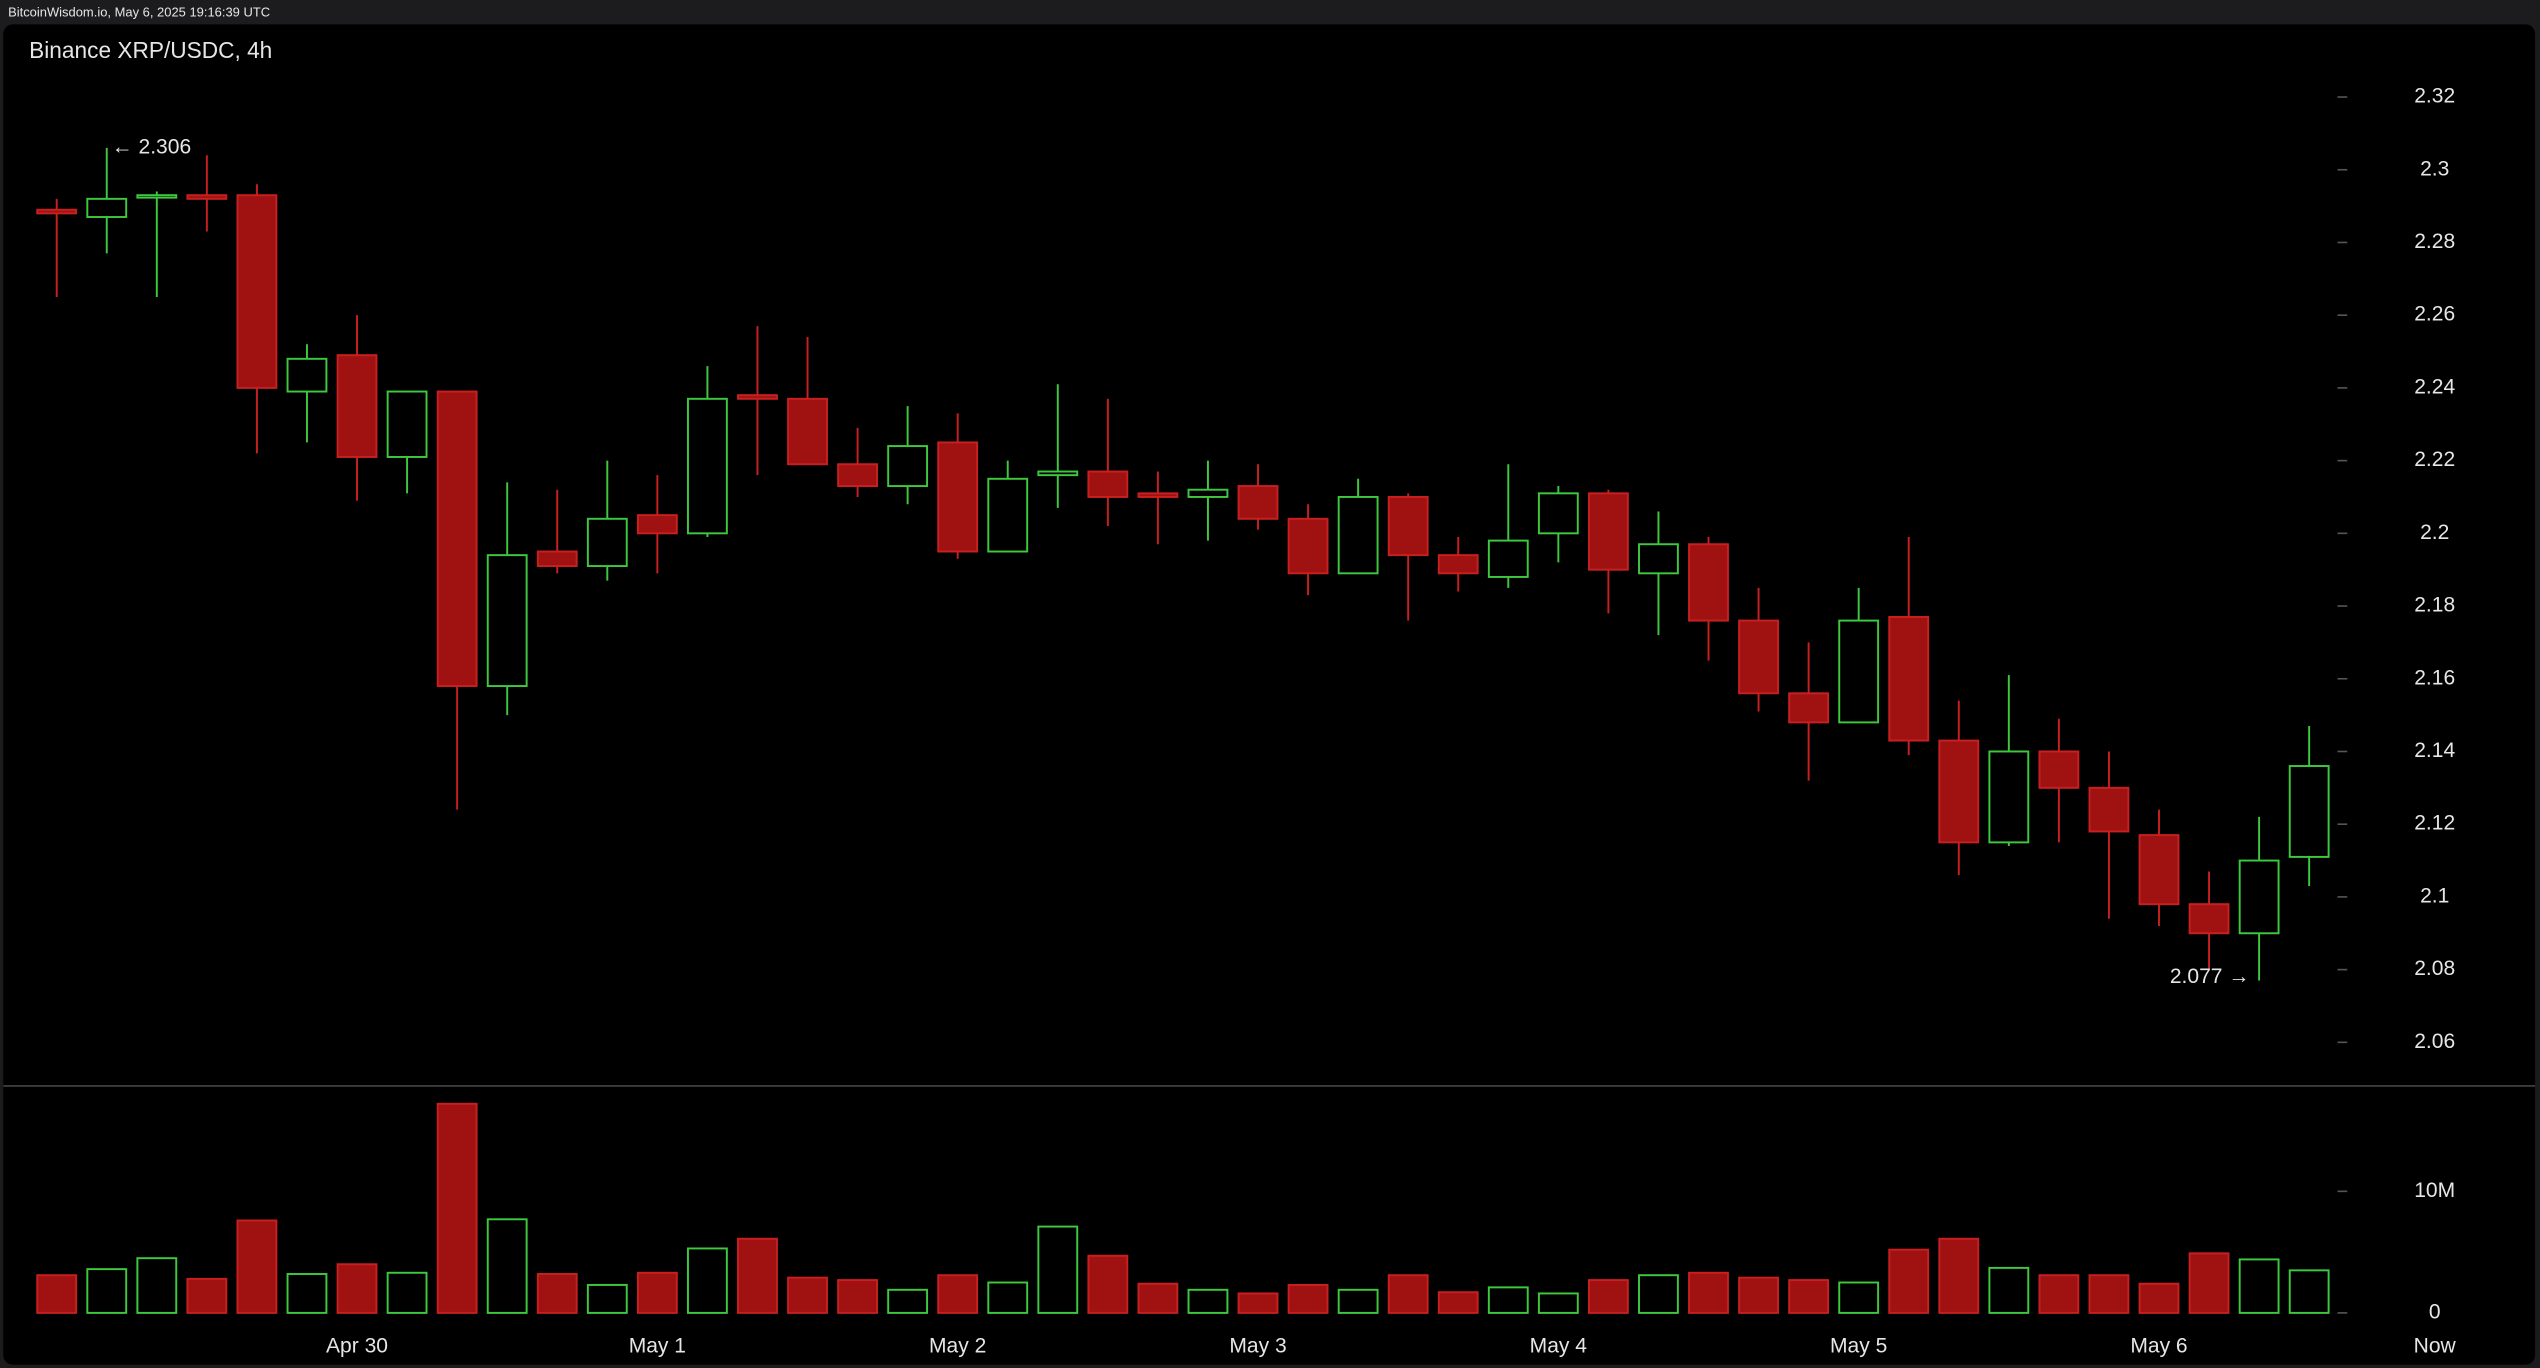 This screenshot has height=1368, width=2540. Describe the element at coordinates (2435, 1345) in the screenshot. I see `now-label: Now` at that location.